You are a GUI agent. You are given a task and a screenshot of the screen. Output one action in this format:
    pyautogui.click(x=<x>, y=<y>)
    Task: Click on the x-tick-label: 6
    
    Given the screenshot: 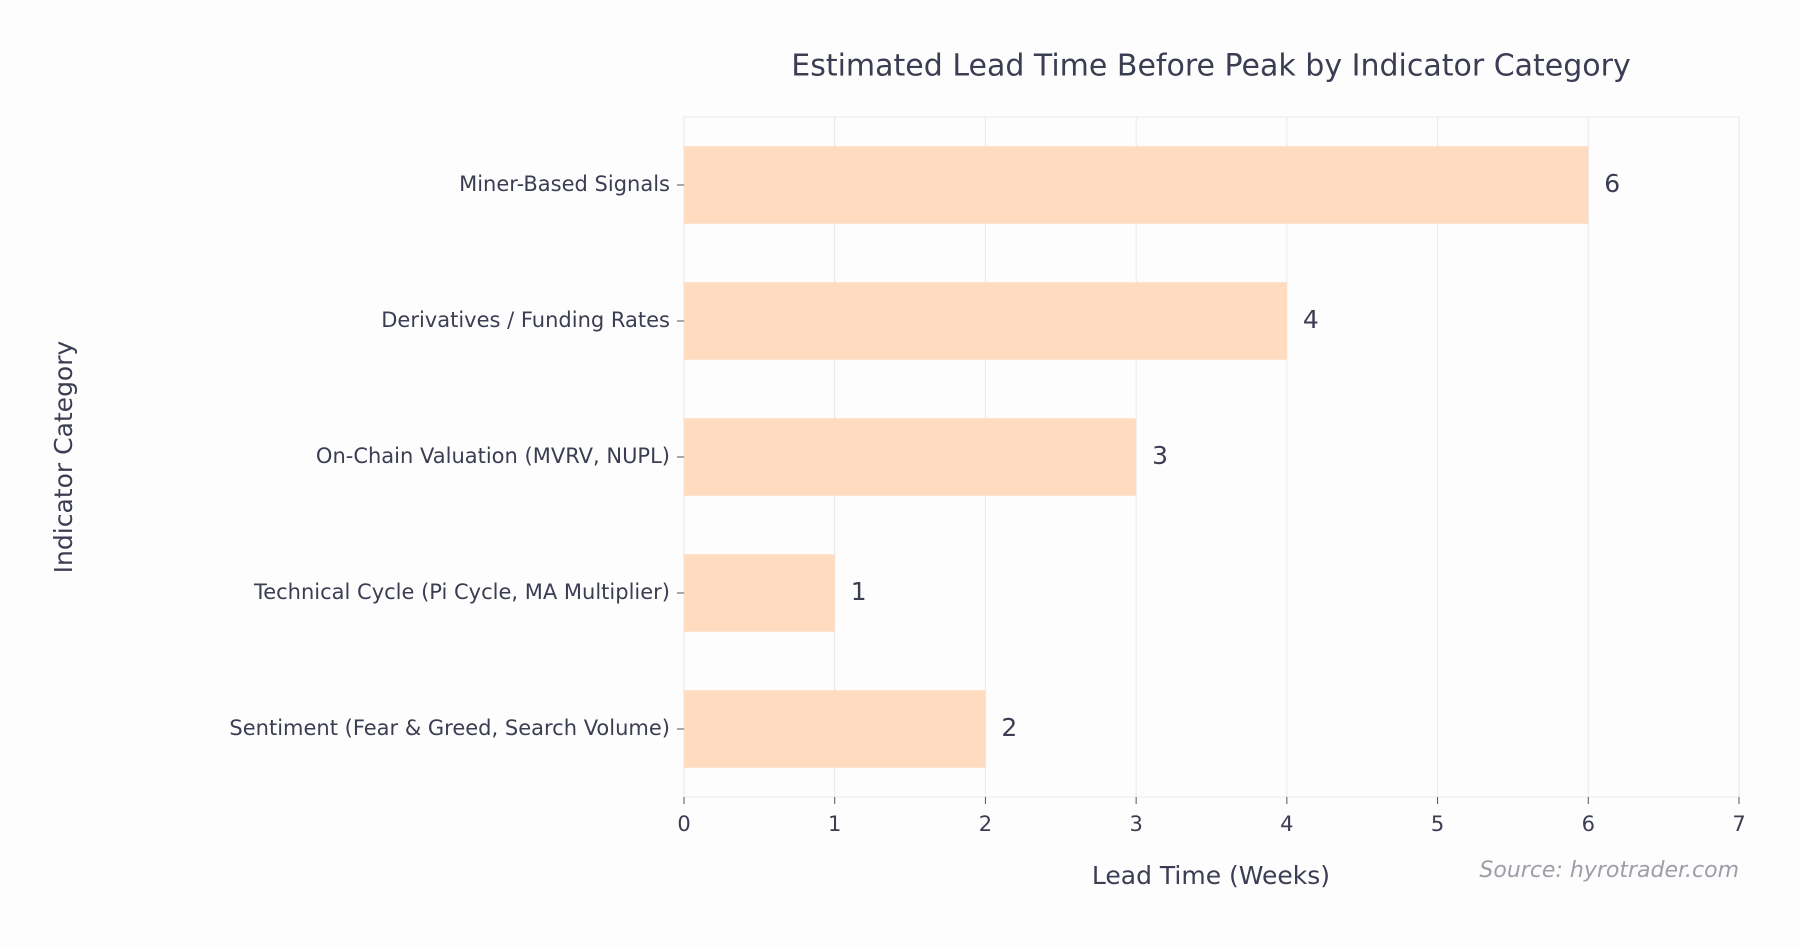 What is the action you would take?
    pyautogui.click(x=1588, y=824)
    